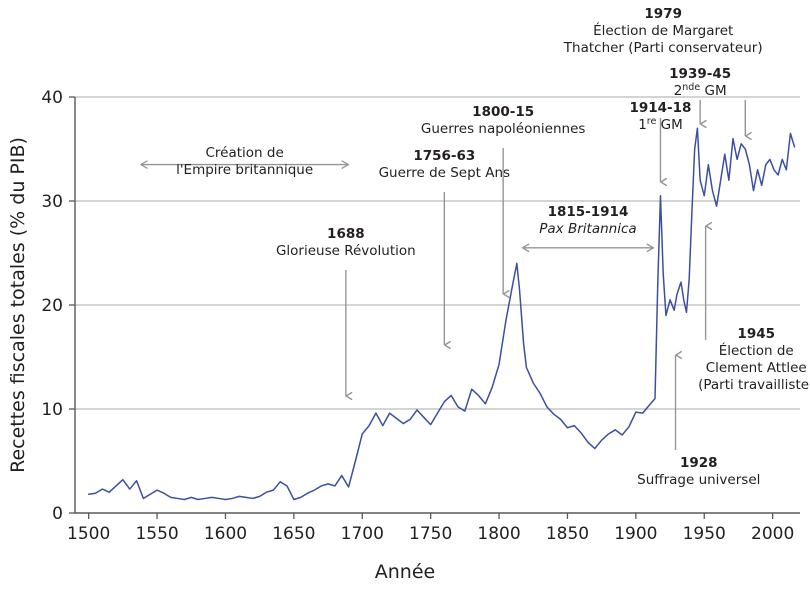 The height and width of the screenshot is (594, 810). I want to click on 1945-election-clement-attlee-label-0: Élection de, so click(756, 350).